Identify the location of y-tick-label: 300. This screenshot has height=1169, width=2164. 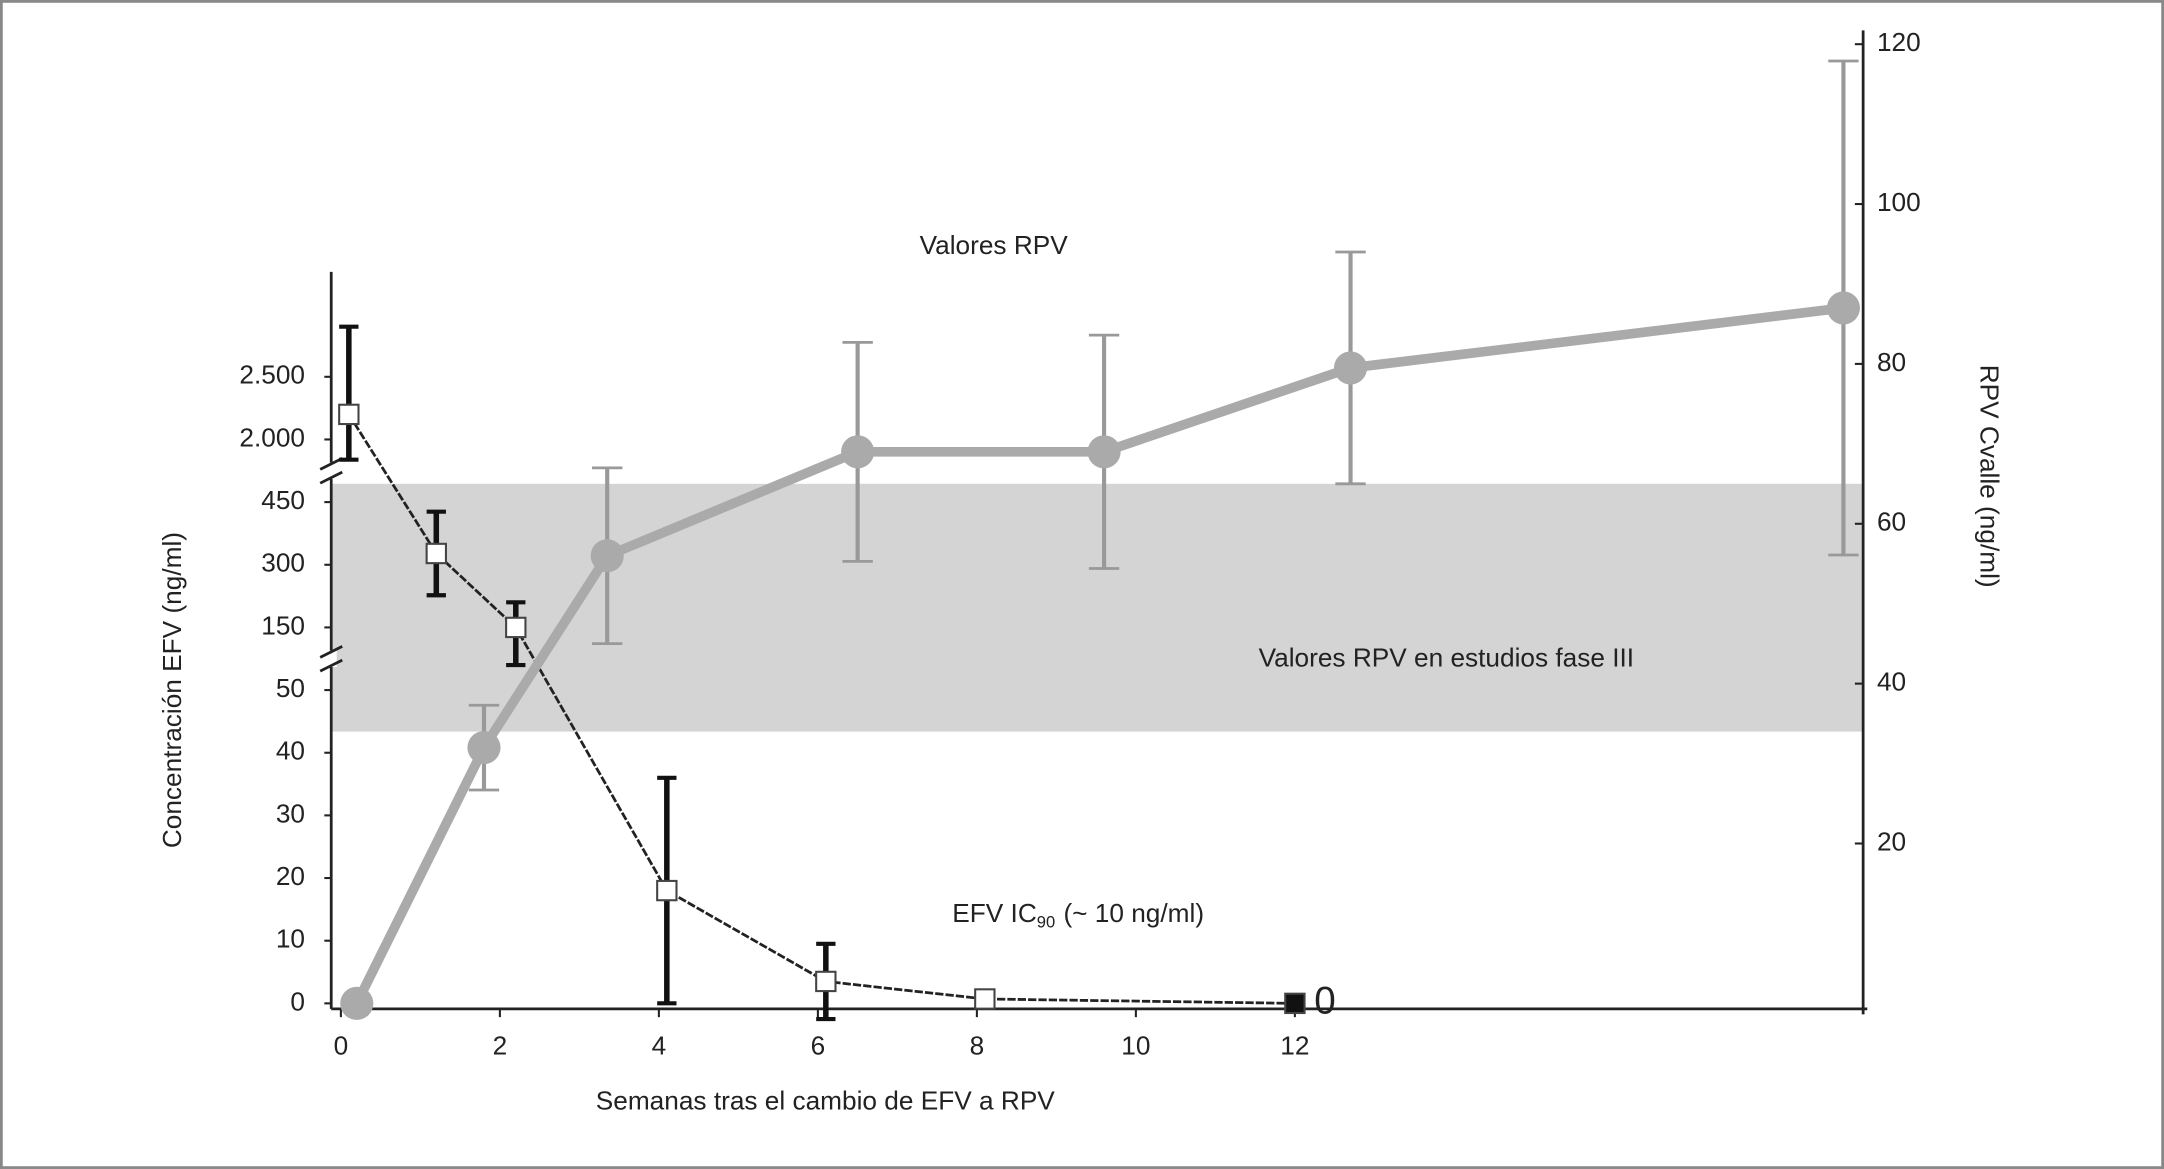
(283, 563).